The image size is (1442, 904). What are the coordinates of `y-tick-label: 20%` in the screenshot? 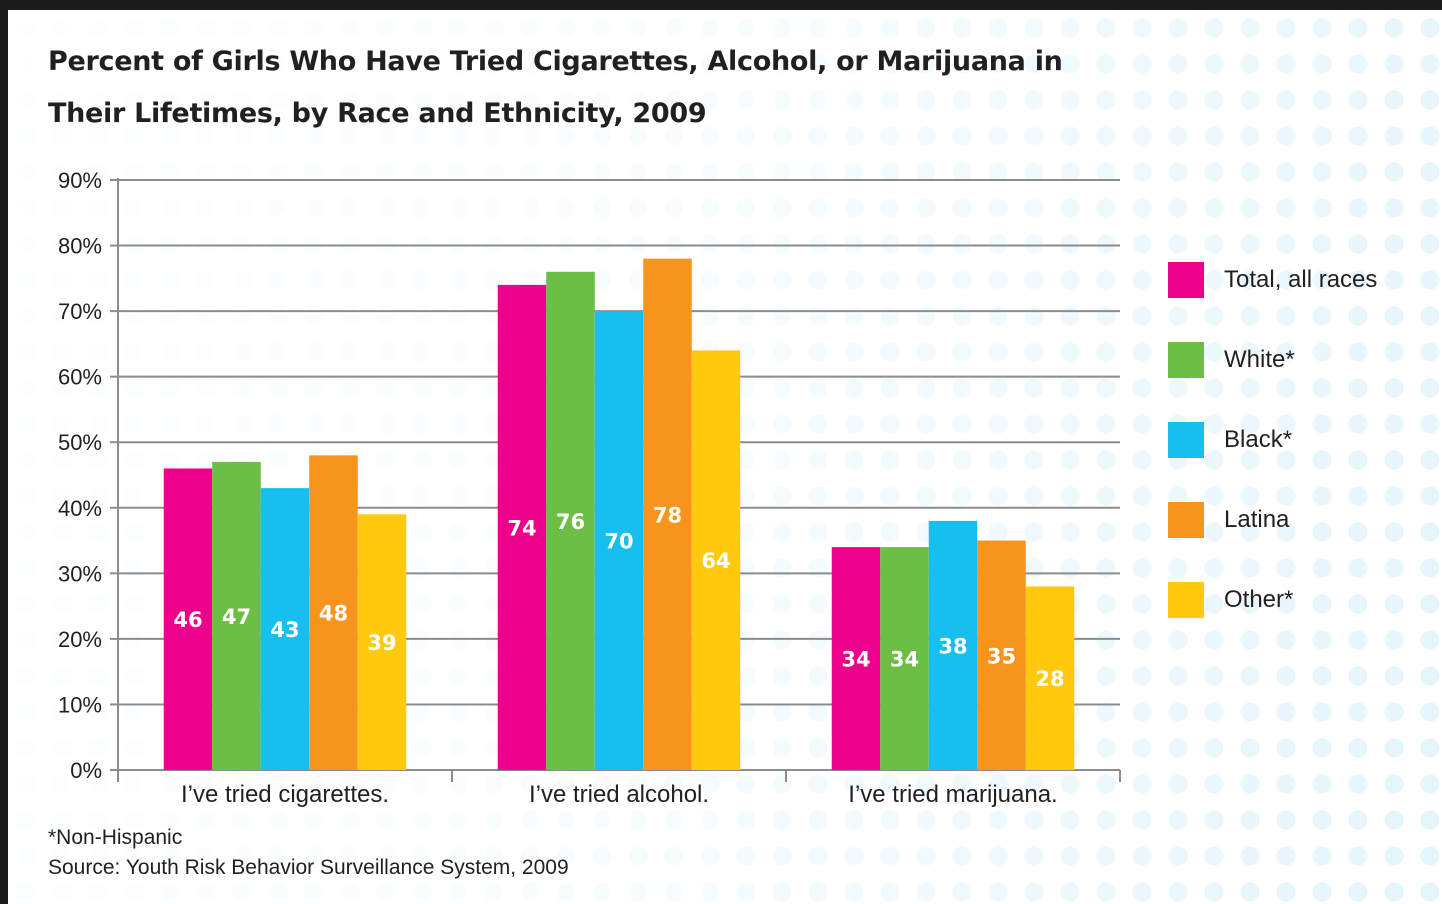 It's located at (80, 639).